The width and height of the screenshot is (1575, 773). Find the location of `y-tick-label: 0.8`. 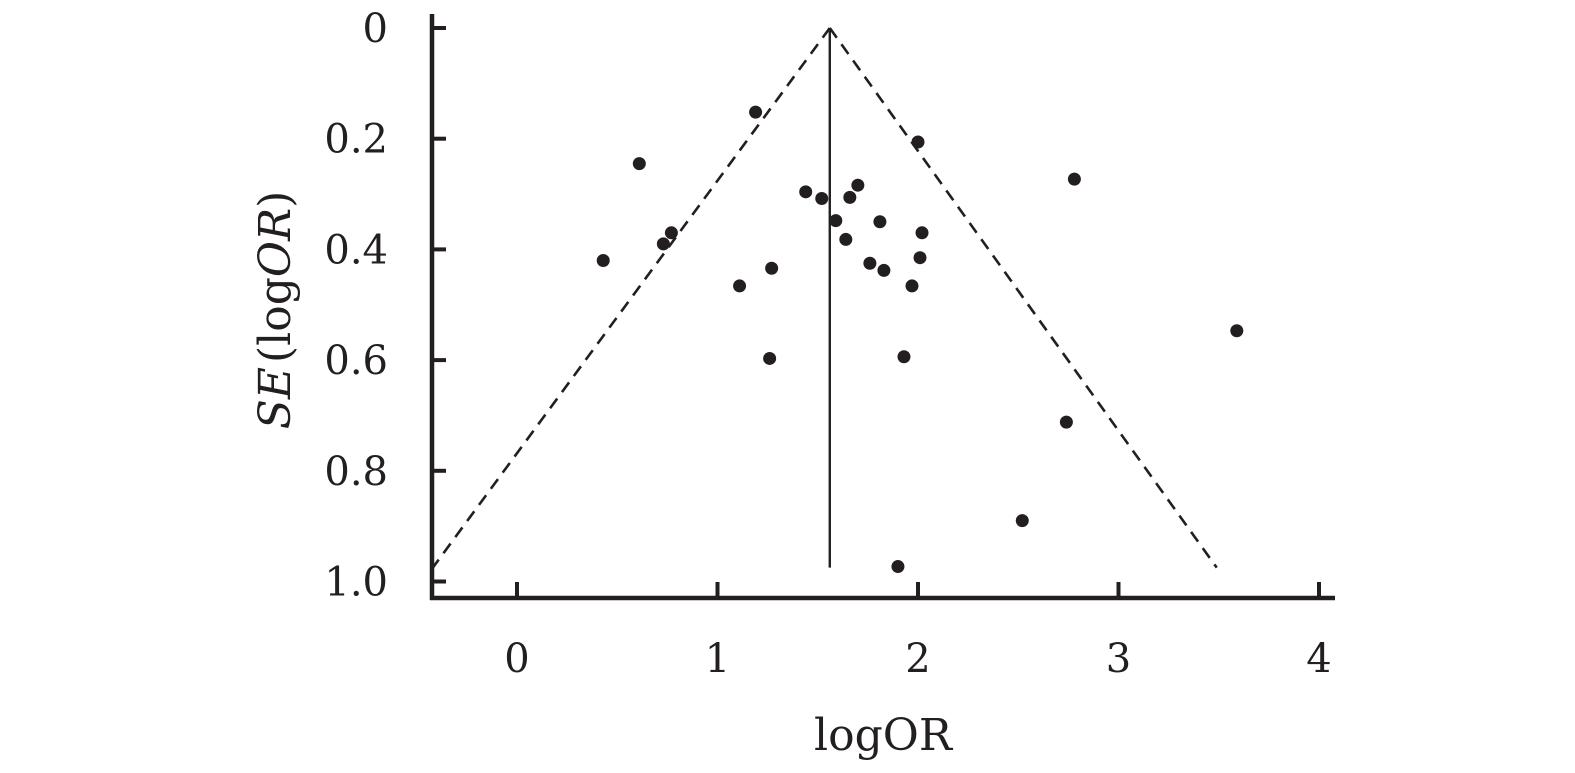

y-tick-label: 0.8 is located at coordinates (356, 472).